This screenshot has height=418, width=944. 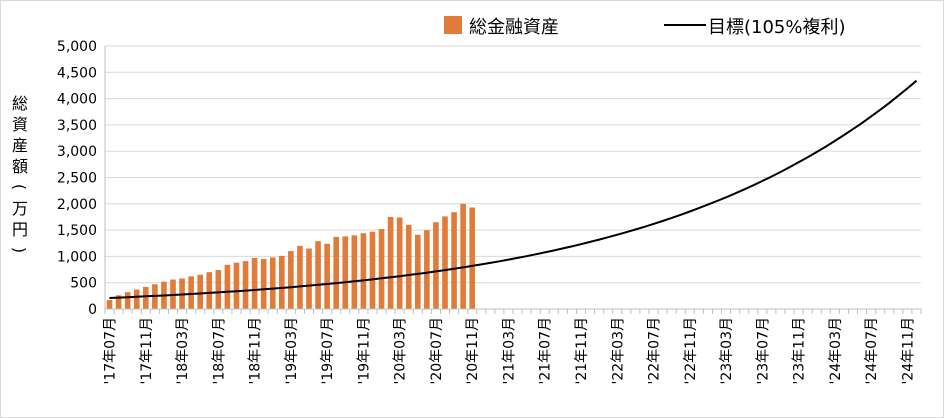 I want to click on x-tick-label: '20年07月, so click(x=437, y=350).